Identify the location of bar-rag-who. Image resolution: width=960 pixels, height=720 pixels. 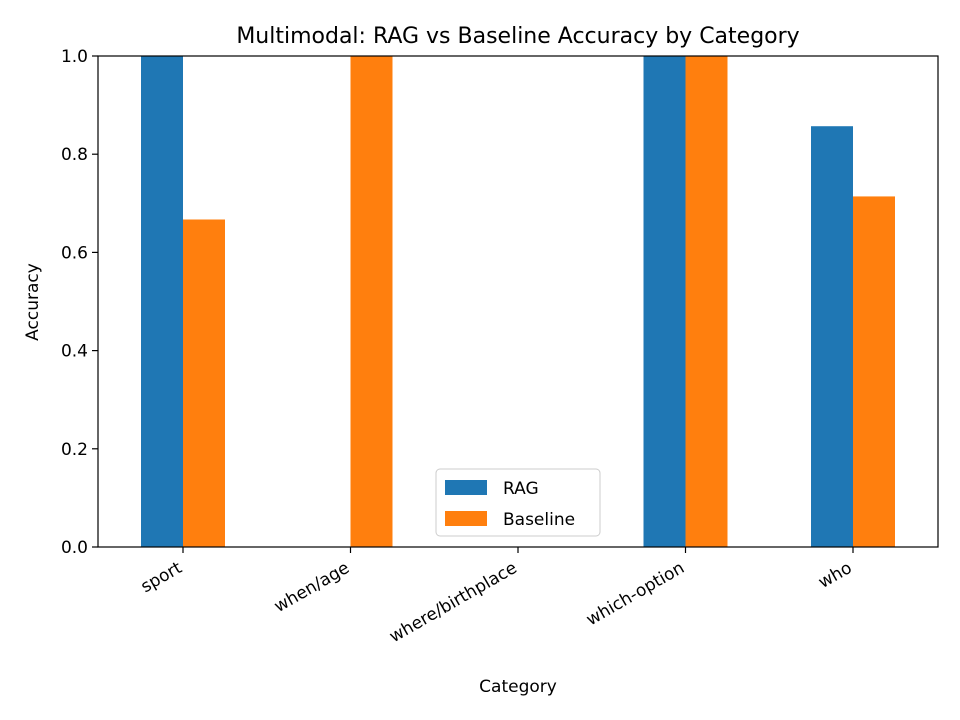
(832, 336).